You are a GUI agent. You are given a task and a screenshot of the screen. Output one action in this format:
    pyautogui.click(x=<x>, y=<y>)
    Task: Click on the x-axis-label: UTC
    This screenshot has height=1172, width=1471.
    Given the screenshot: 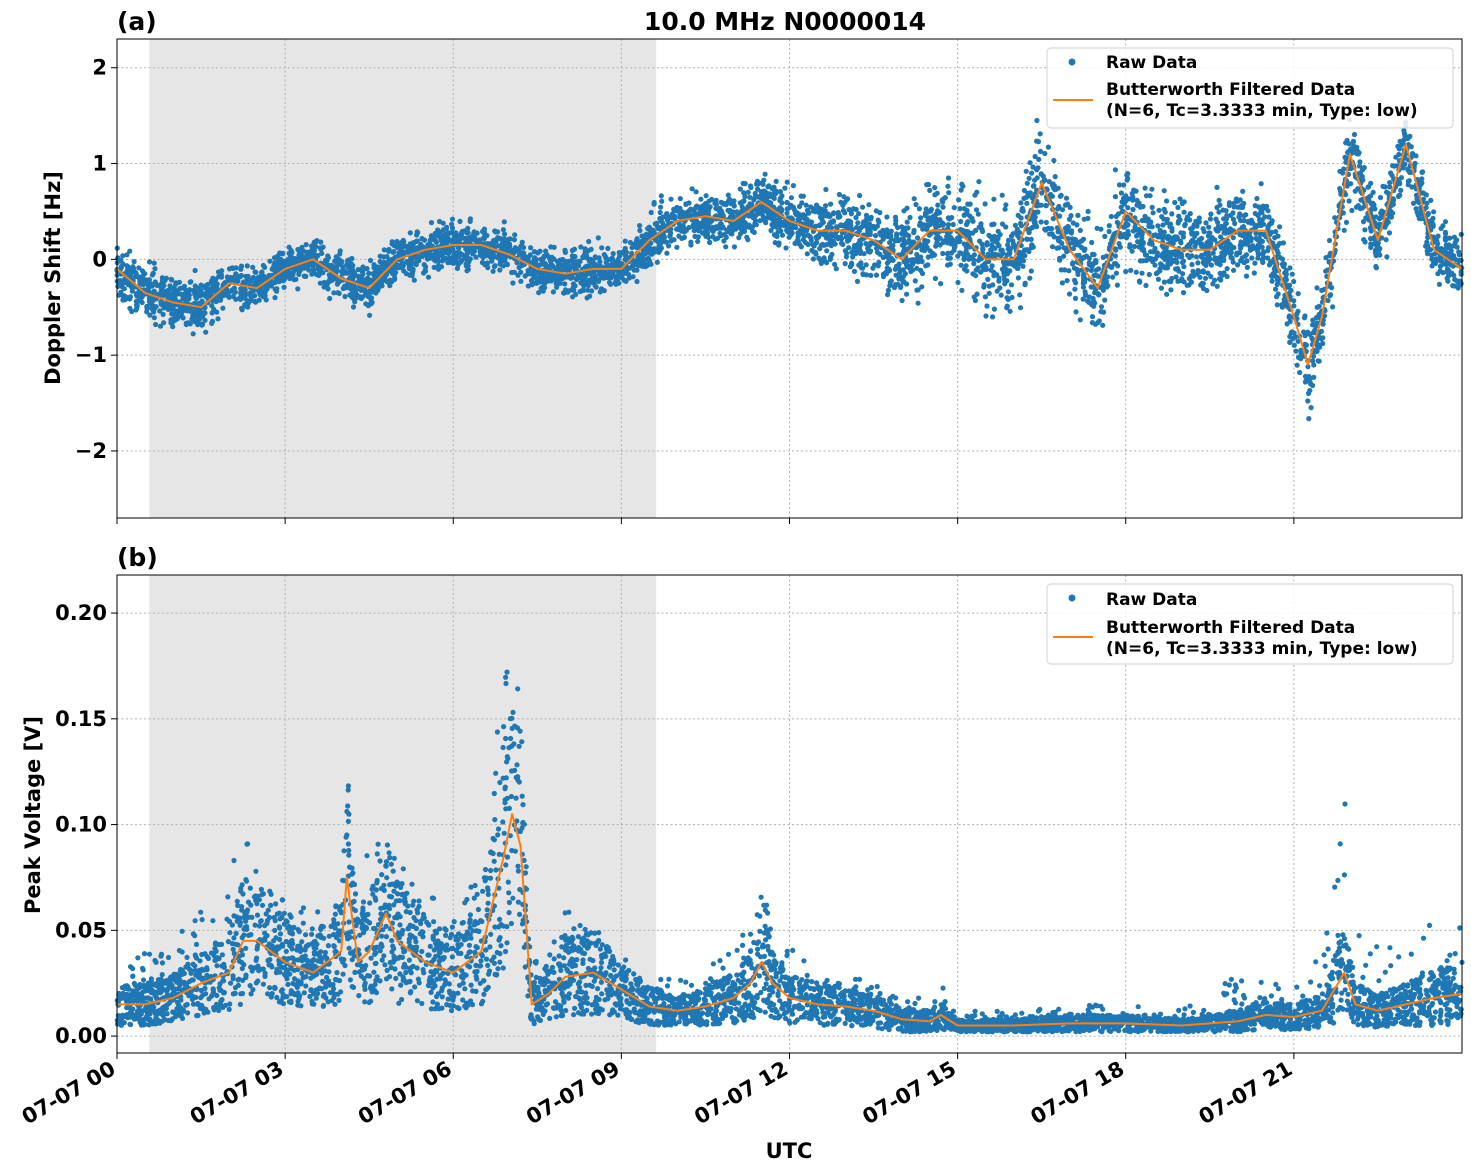 What is the action you would take?
    pyautogui.click(x=789, y=1151)
    